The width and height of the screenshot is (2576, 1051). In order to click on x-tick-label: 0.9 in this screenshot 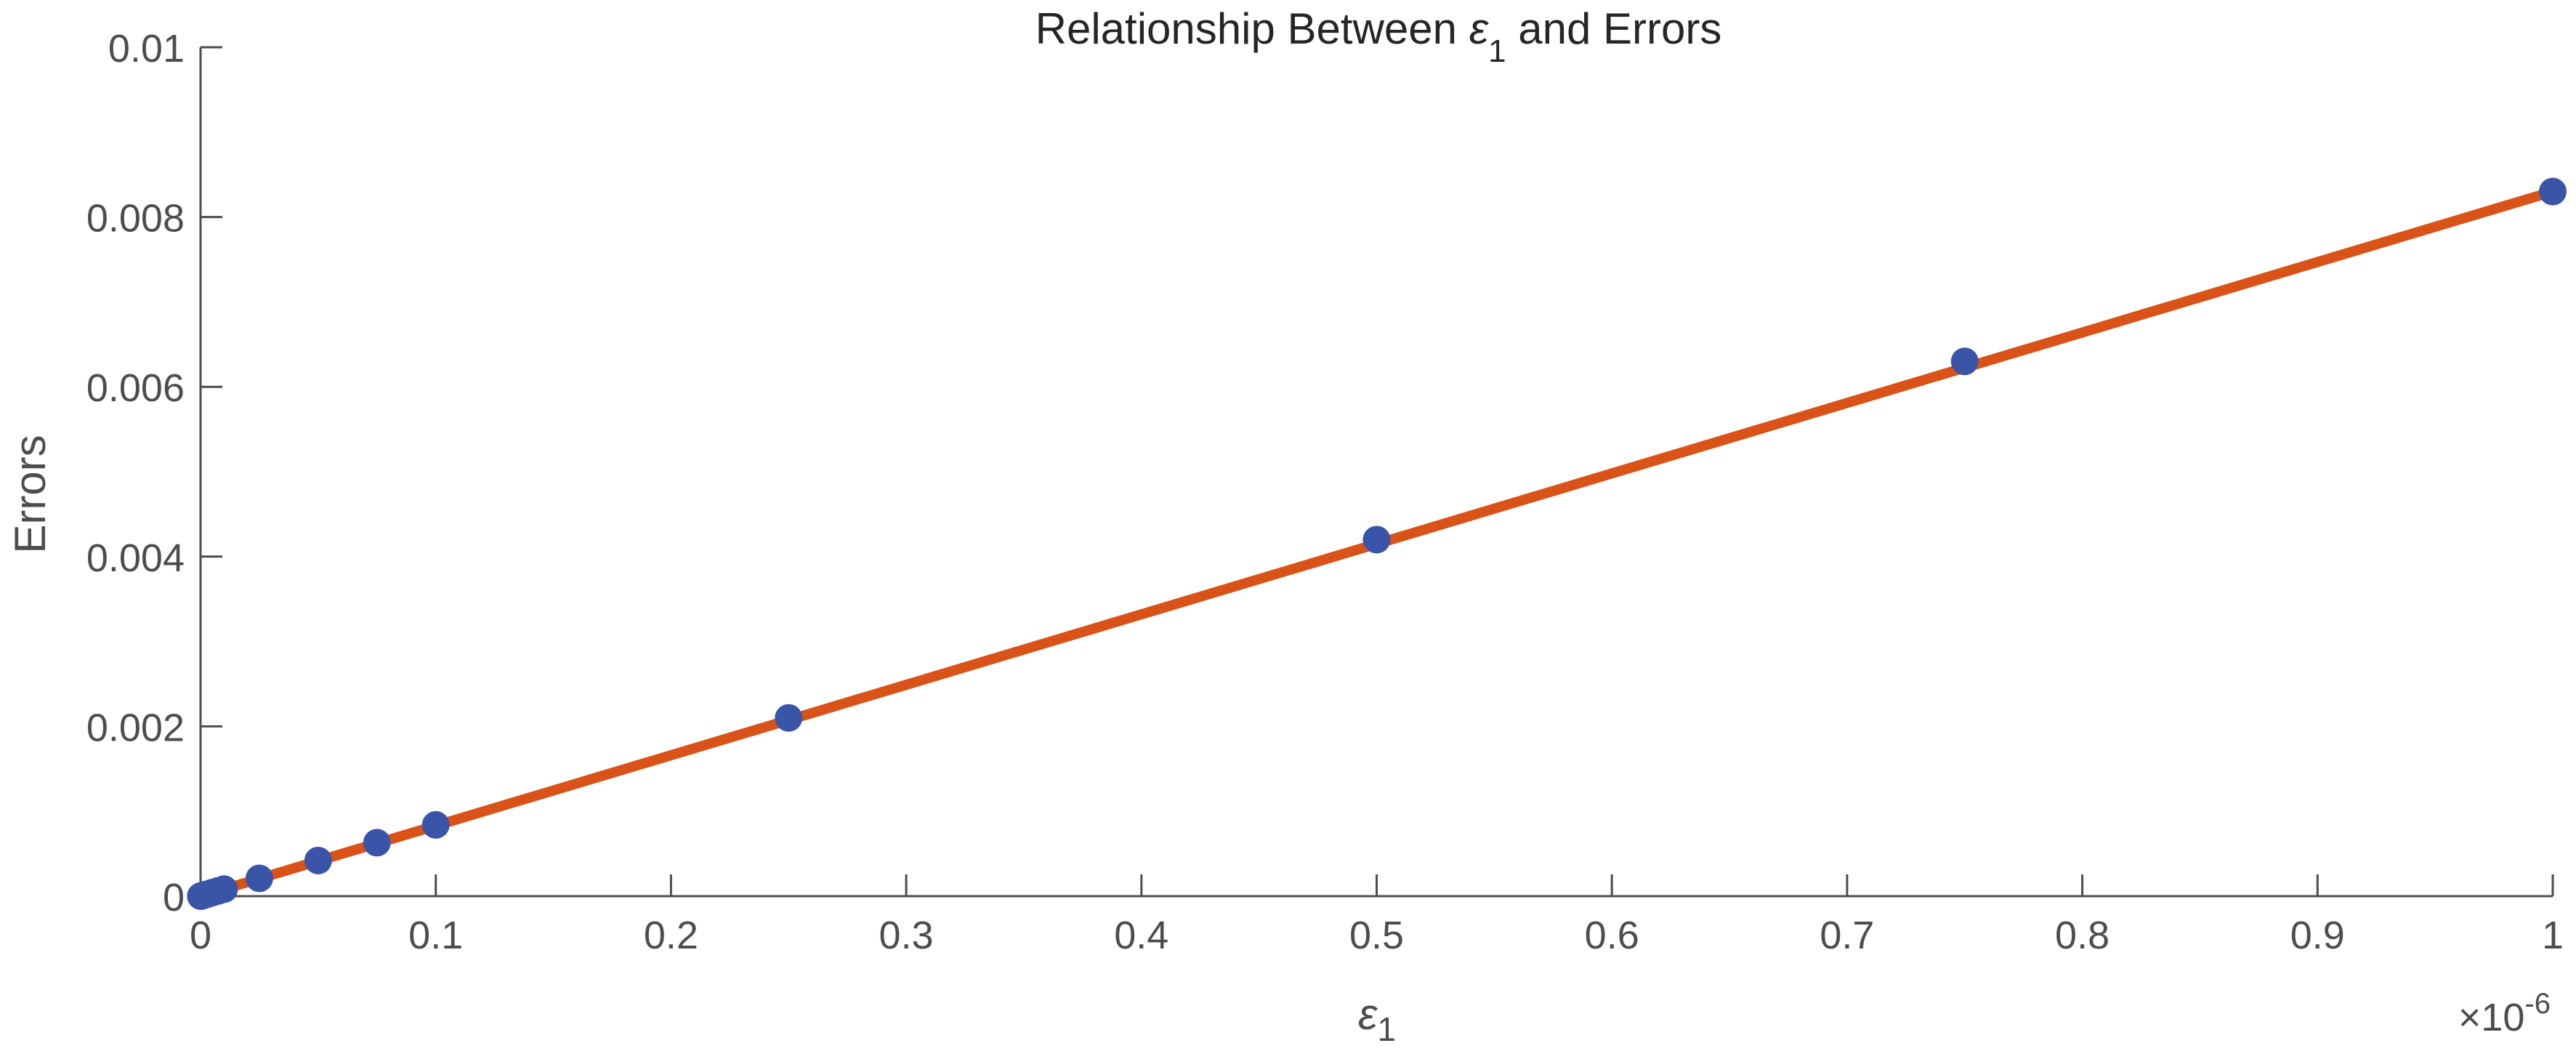, I will do `click(2317, 935)`.